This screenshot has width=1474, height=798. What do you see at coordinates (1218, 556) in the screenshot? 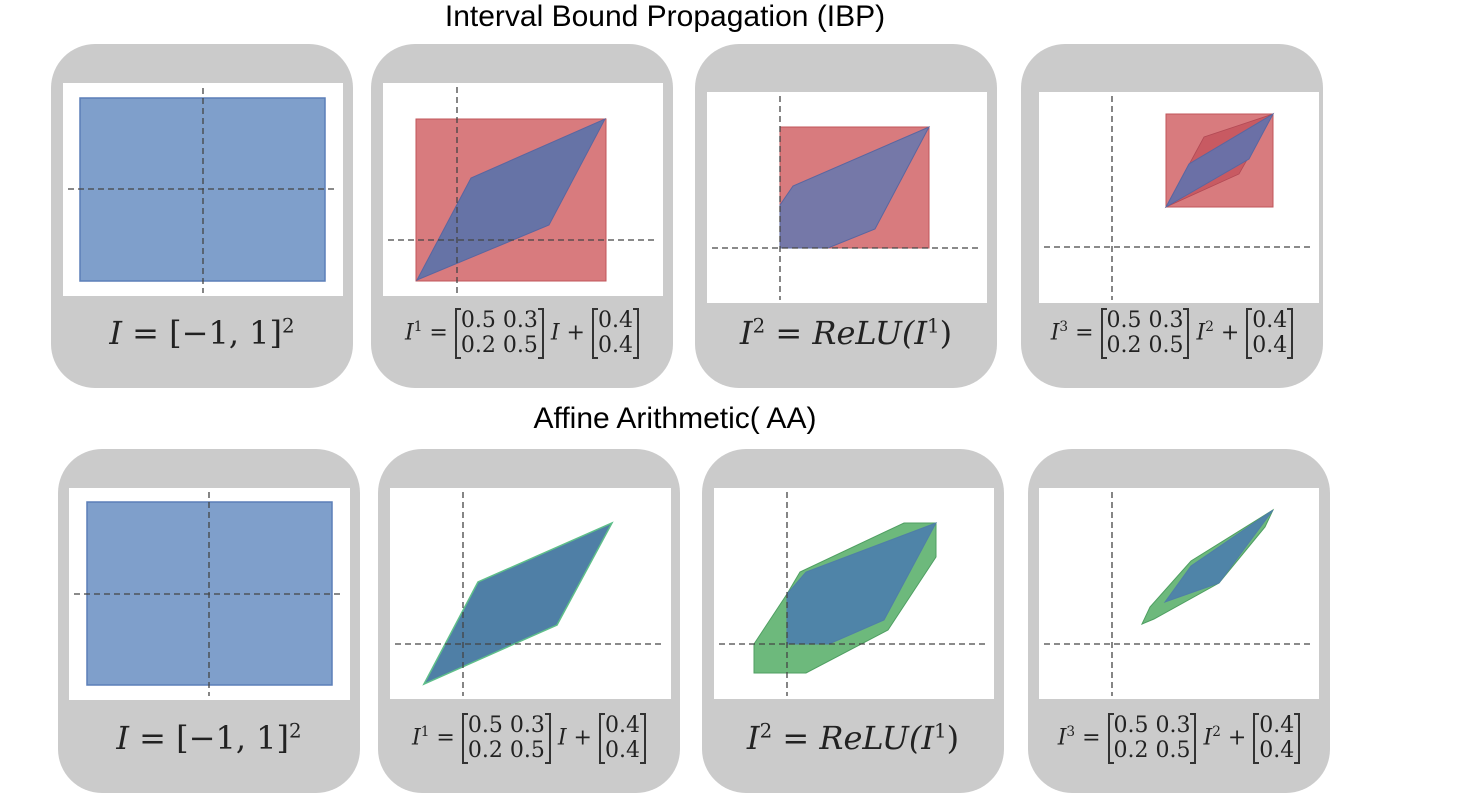
I see `aa-layer3-inner` at bounding box center [1218, 556].